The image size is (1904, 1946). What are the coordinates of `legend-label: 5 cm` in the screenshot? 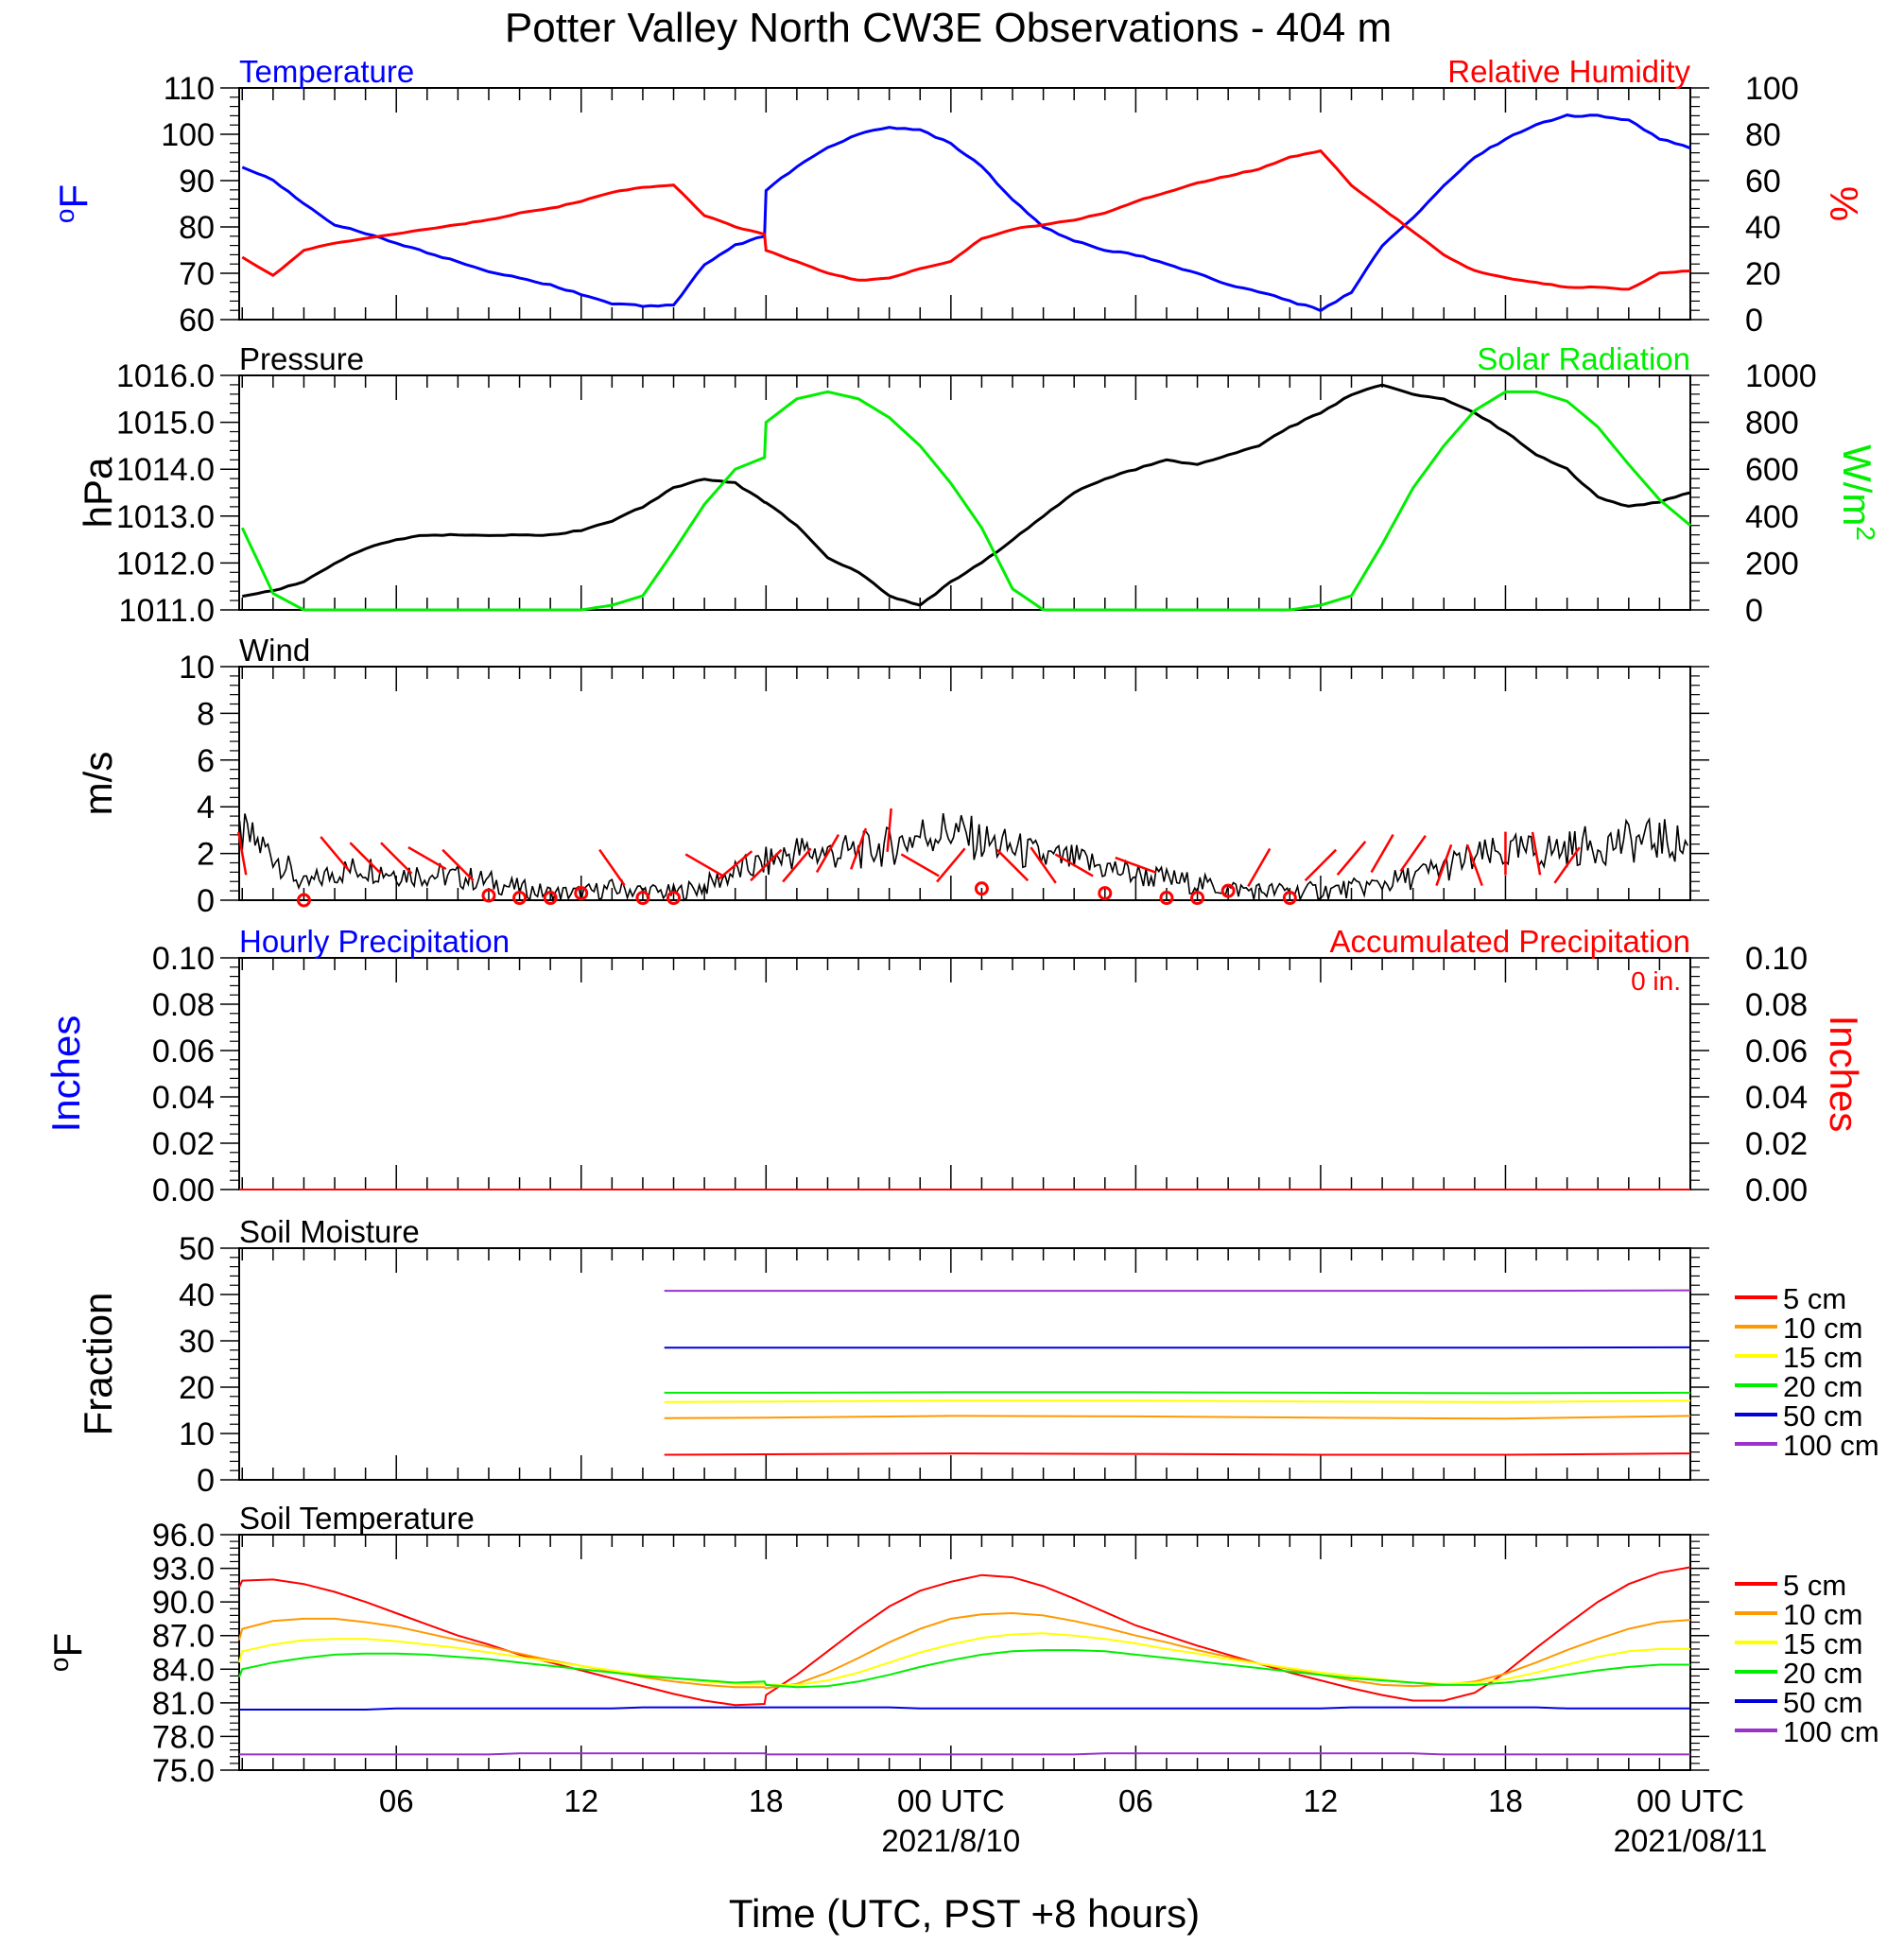 It's located at (1815, 1299).